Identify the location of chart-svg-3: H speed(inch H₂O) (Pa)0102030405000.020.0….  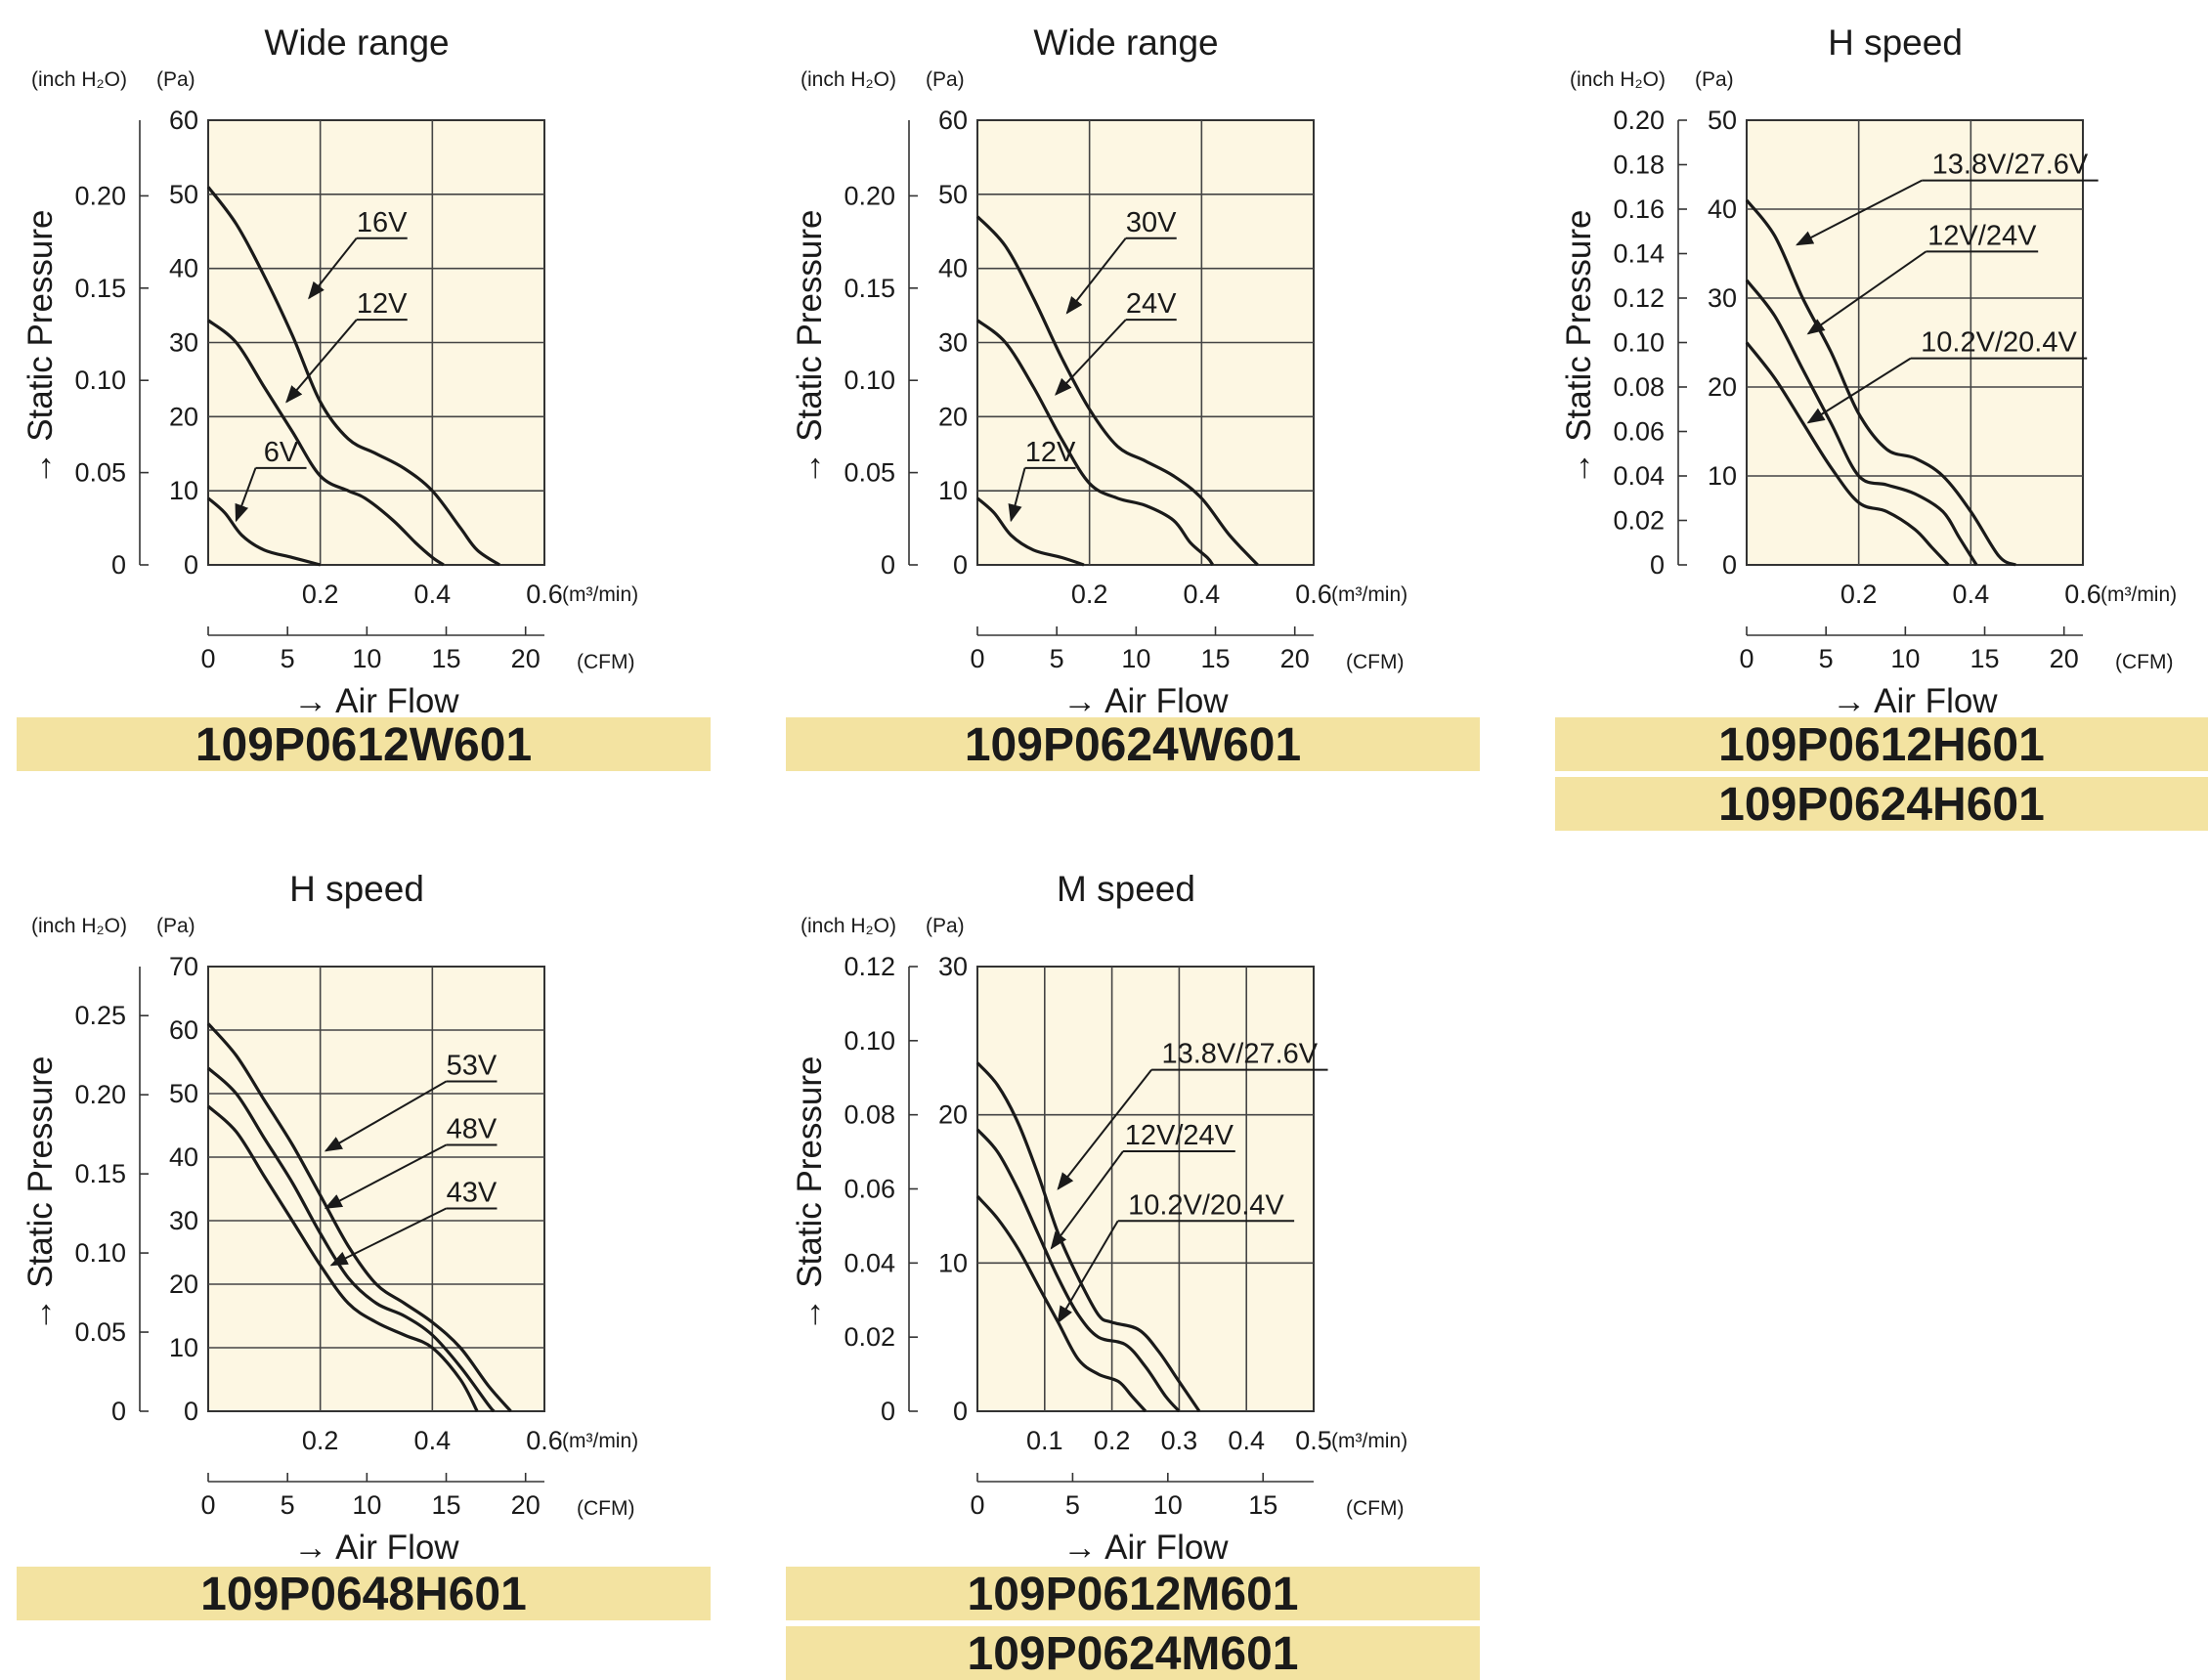
(1868, 371).